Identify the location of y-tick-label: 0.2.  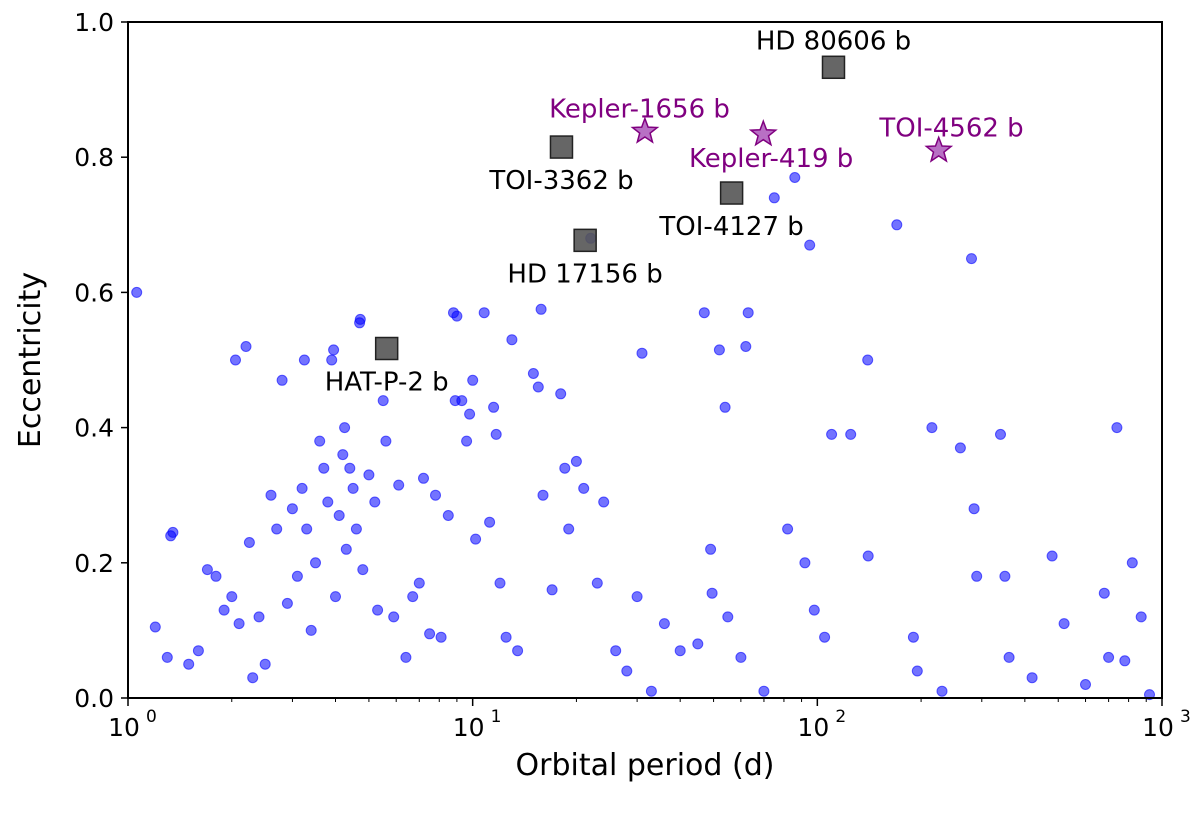
(94, 563).